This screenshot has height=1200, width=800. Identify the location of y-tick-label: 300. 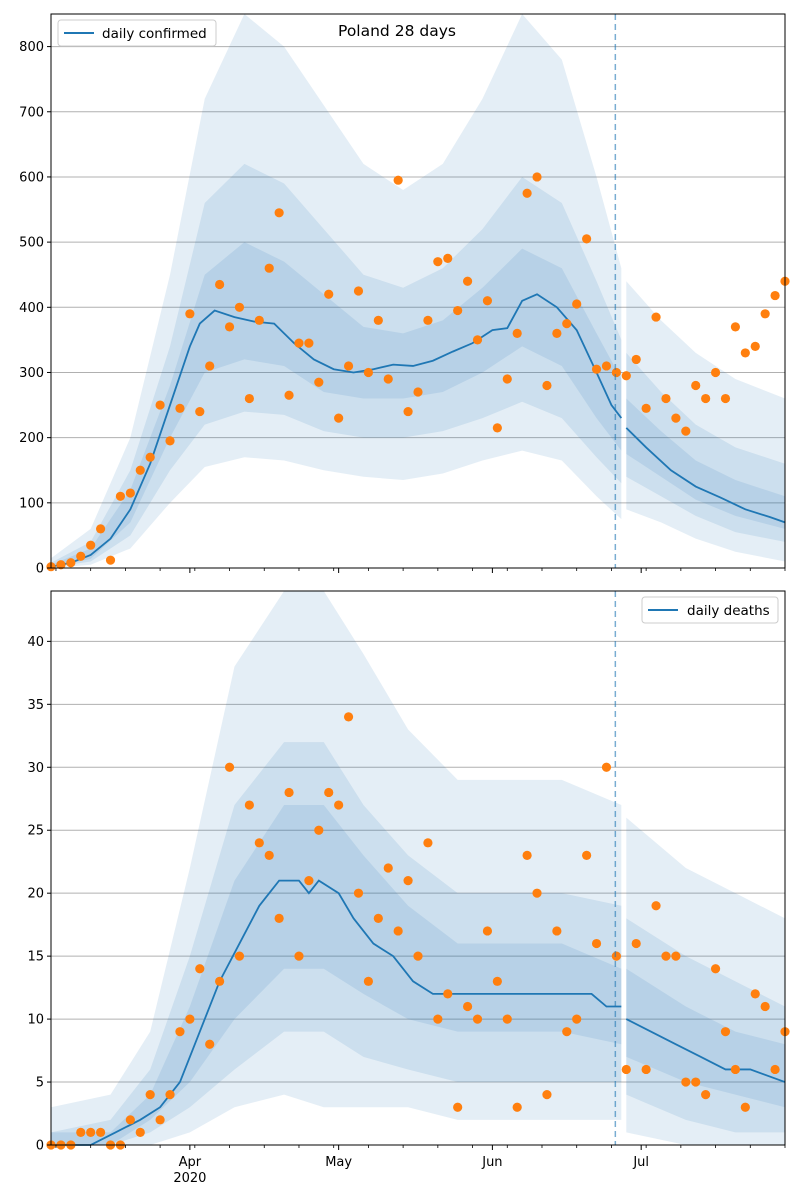
(31, 373).